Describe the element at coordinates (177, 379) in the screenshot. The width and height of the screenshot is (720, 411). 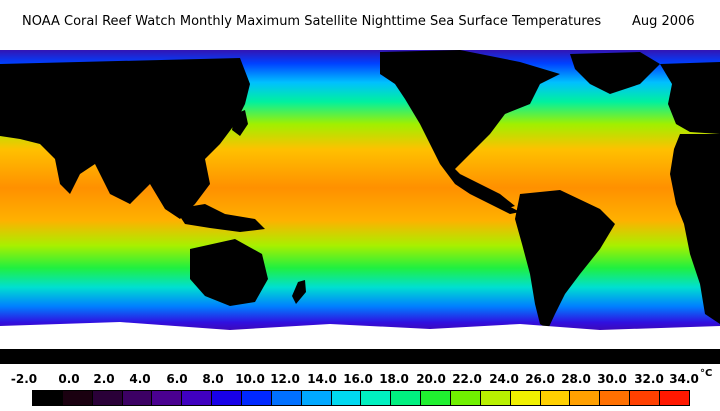
I see `legend-tick: 6.0` at that location.